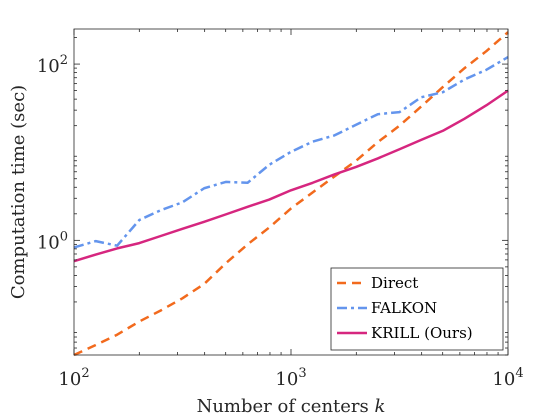  What do you see at coordinates (422, 333) in the screenshot?
I see `legend-entry-label: KRILL (Ours)` at bounding box center [422, 333].